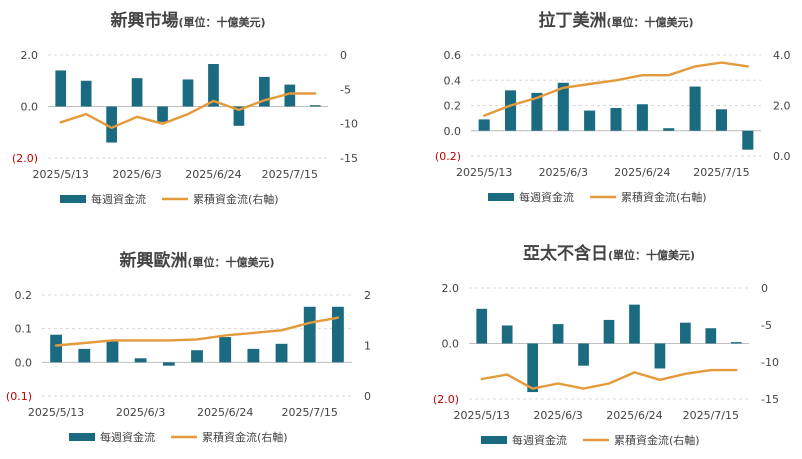 The width and height of the screenshot is (802, 459). Describe the element at coordinates (782, 156) in the screenshot. I see `y-right-tick-label: 0.0` at that location.